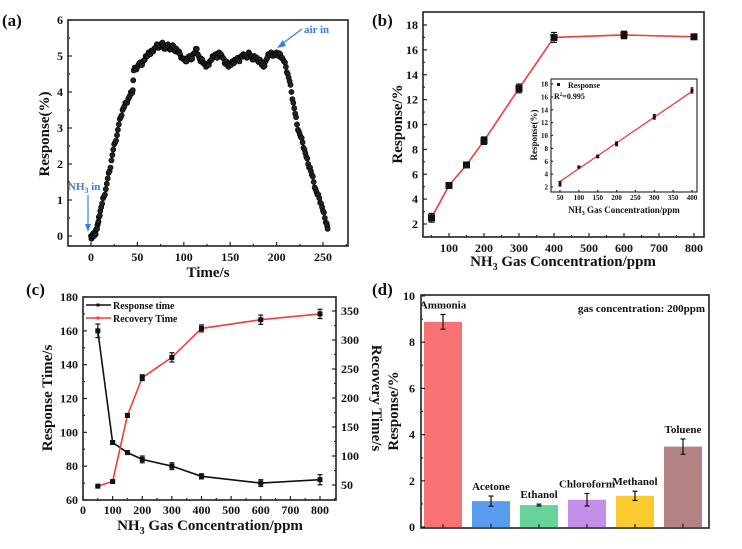 This screenshot has width=742, height=549. I want to click on bar-label: Ammonia, so click(443, 305).